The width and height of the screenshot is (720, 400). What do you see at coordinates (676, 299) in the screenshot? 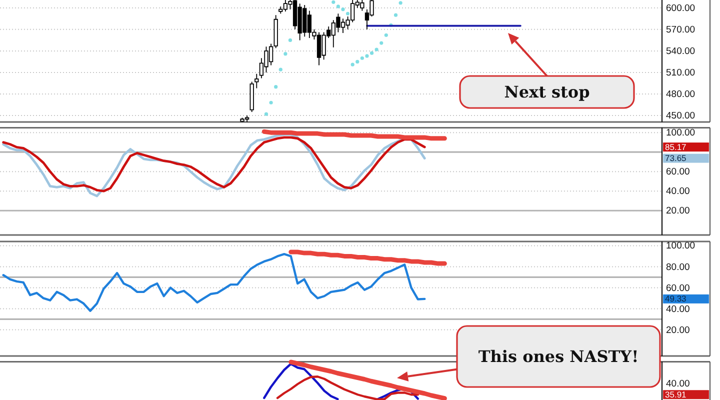
I see `text: 49.33` at bounding box center [676, 299].